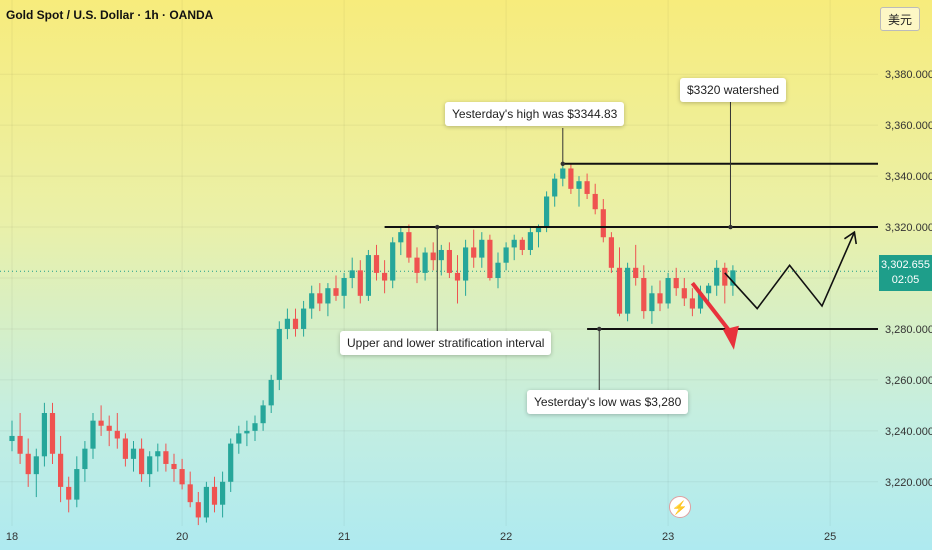 The width and height of the screenshot is (932, 550). What do you see at coordinates (908, 381) in the screenshot?
I see `price-axis-tick-label: 3,260.000` at bounding box center [908, 381].